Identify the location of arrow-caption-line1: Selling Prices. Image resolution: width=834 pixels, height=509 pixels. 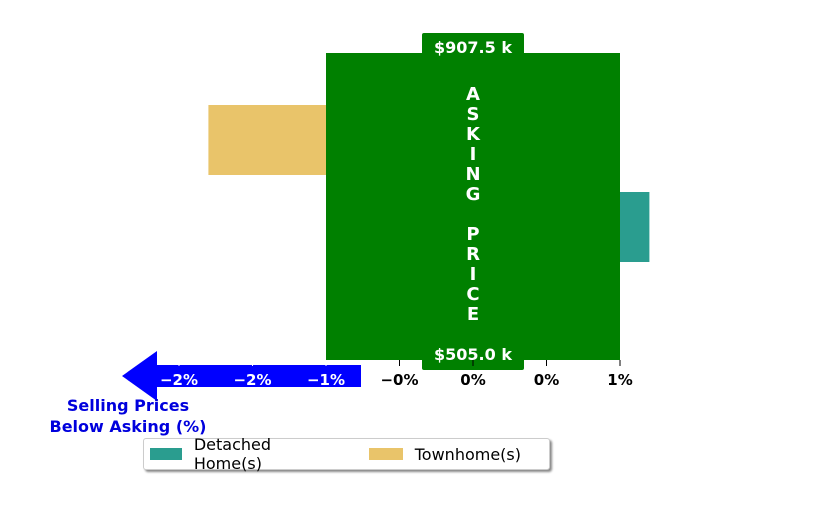
(128, 405).